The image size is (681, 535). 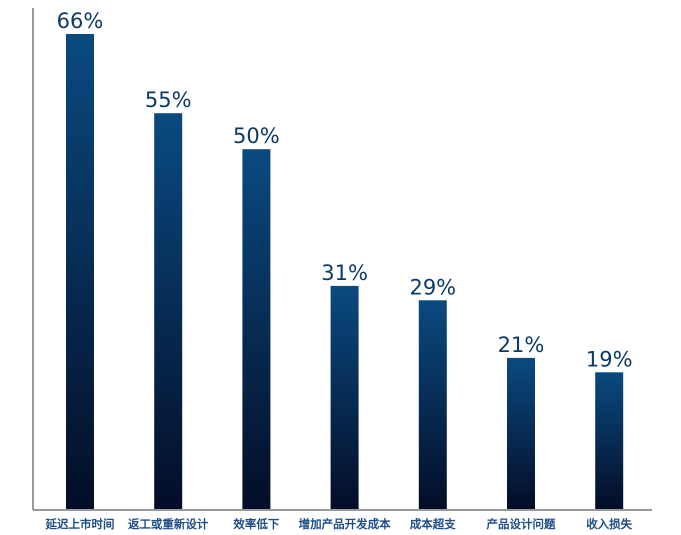 I want to click on value-label-4: 31%, so click(x=344, y=273).